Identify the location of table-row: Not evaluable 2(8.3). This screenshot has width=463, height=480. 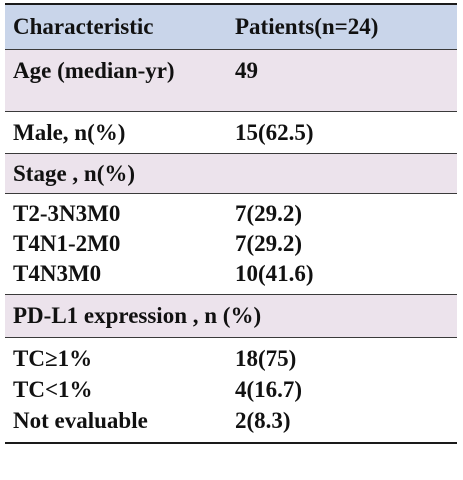
(231, 420).